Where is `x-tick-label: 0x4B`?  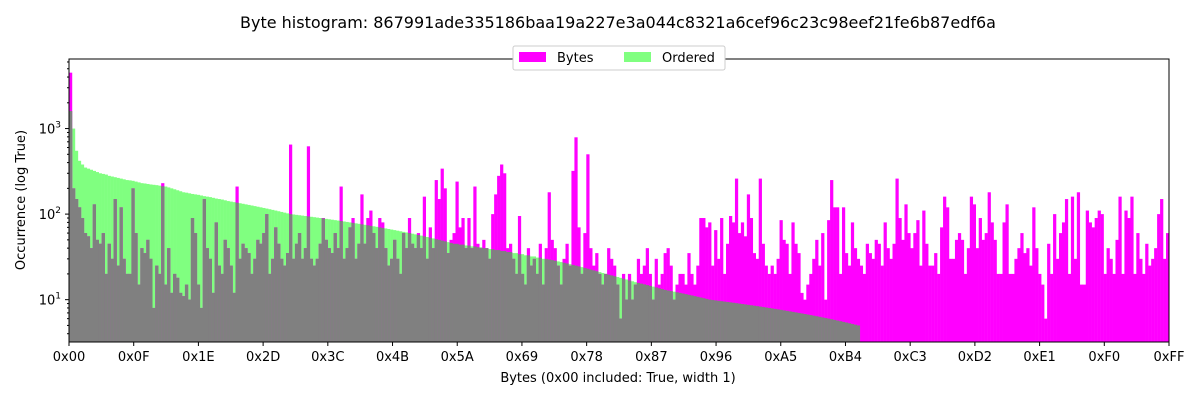
x-tick-label: 0x4B is located at coordinates (392, 357).